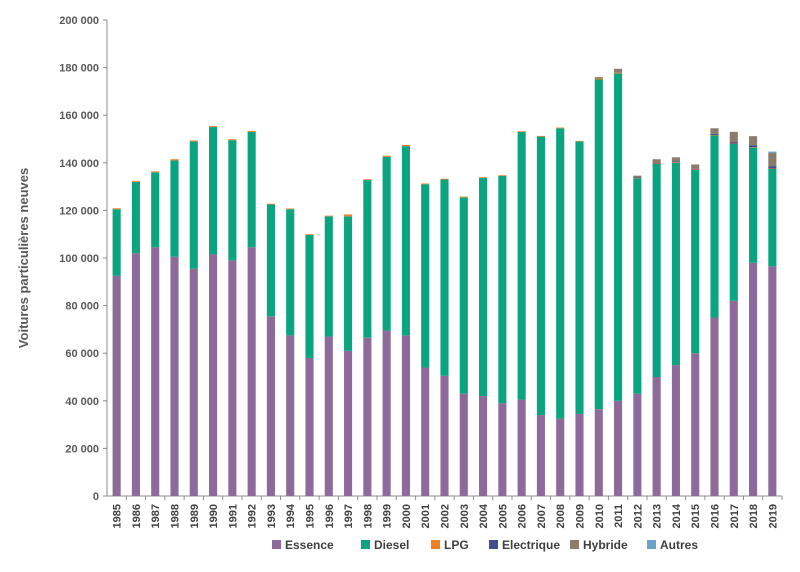 This screenshot has width=800, height=572. What do you see at coordinates (23, 258) in the screenshot?
I see `y-axis-label: Voitures particulières neuves` at bounding box center [23, 258].